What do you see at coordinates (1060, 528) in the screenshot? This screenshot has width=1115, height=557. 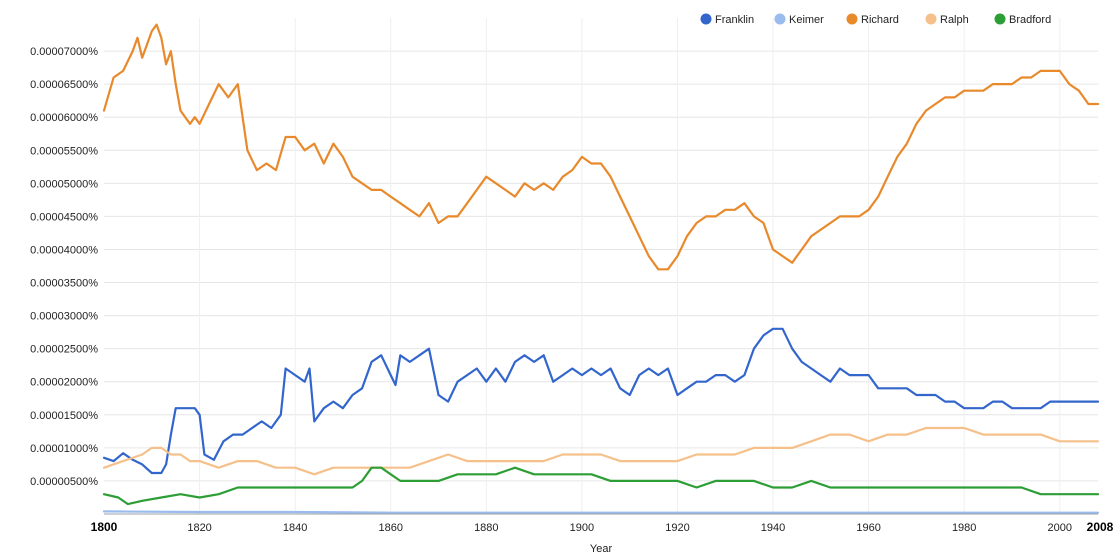 I see `x-tick-label: 2000` at bounding box center [1060, 528].